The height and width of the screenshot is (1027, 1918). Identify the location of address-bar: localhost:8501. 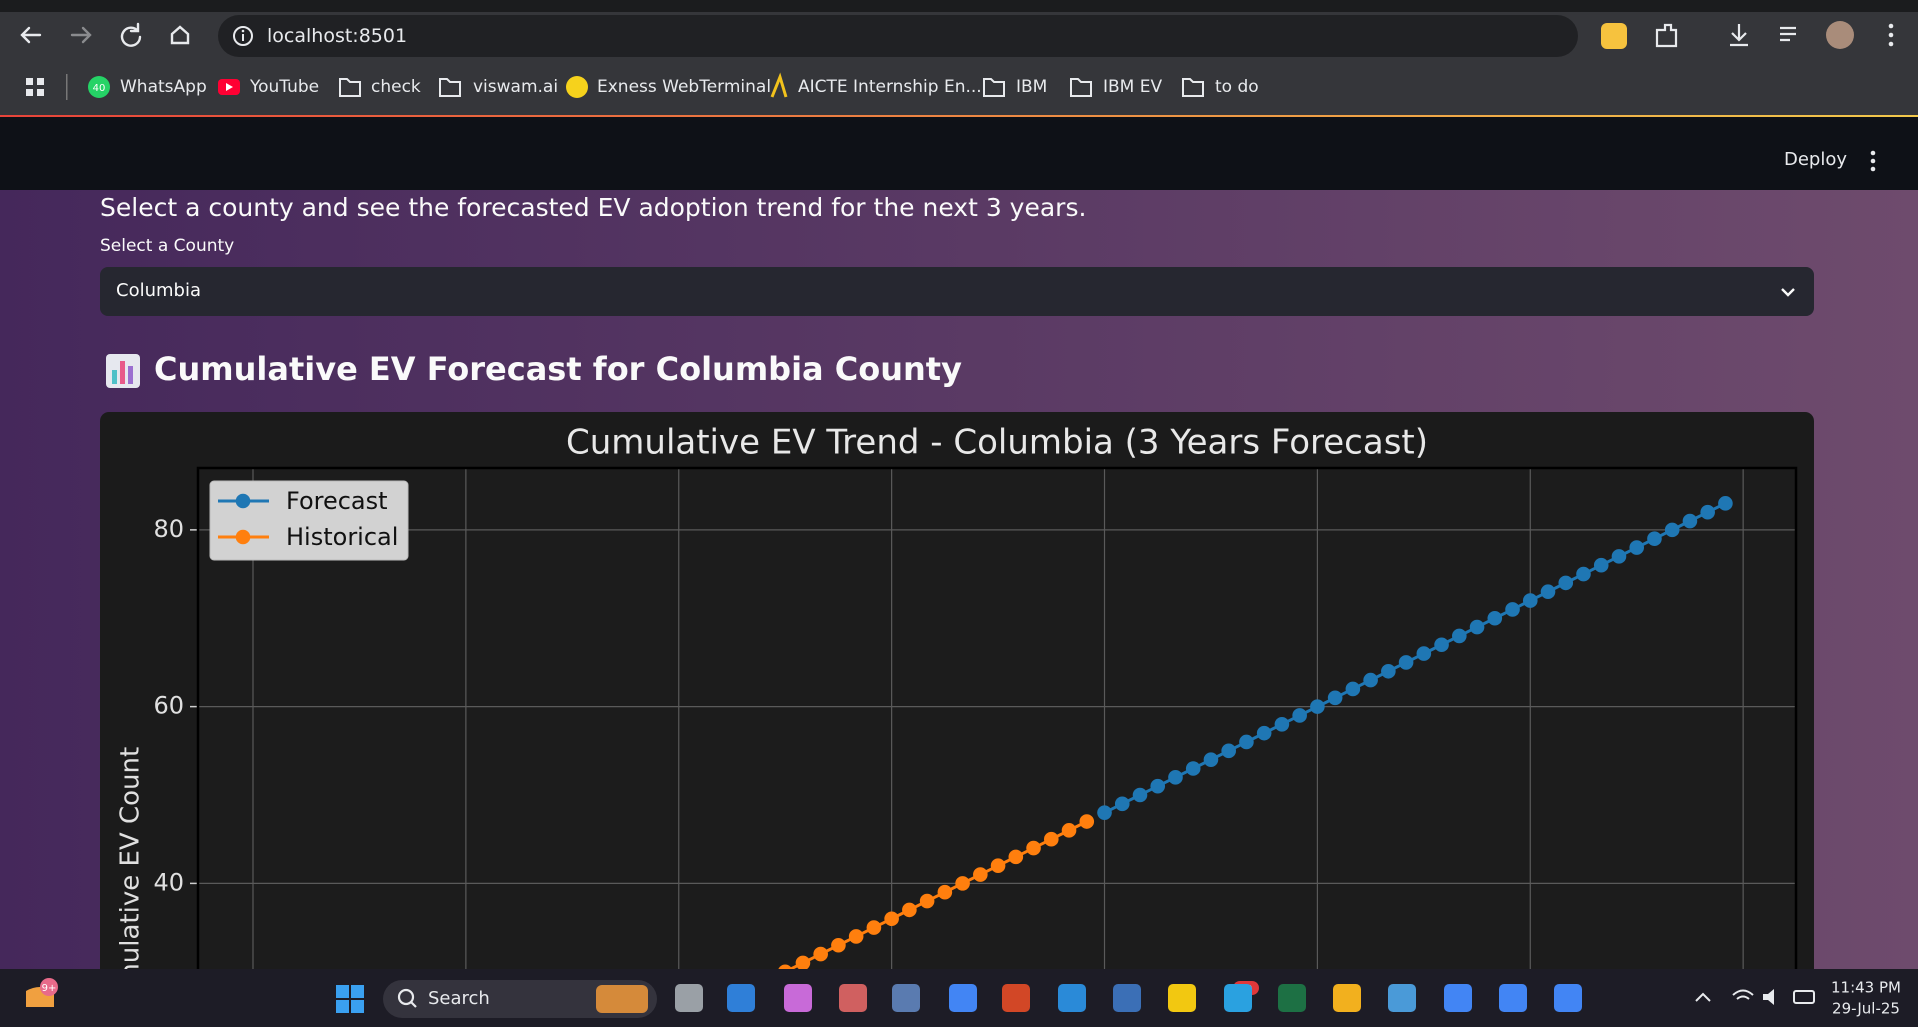
(898, 36).